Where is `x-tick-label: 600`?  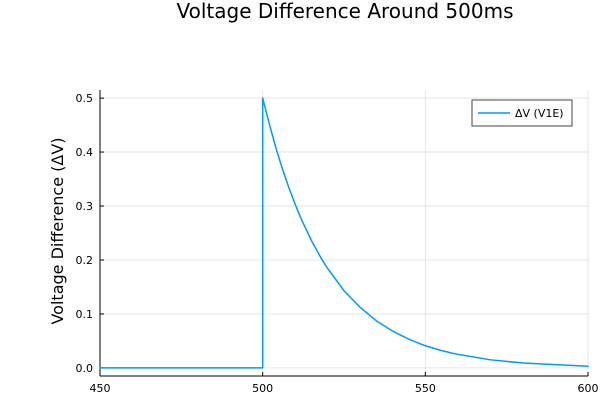
x-tick-label: 600 is located at coordinates (588, 388).